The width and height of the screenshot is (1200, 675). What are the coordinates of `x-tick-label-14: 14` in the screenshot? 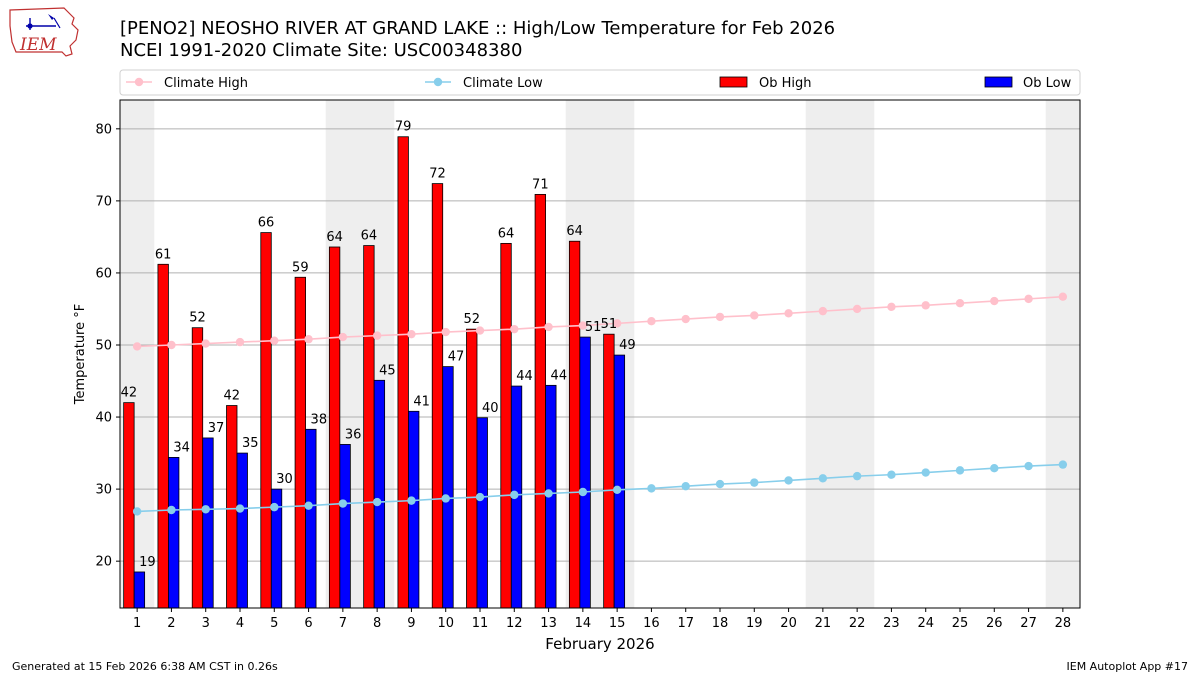 It's located at (583, 623).